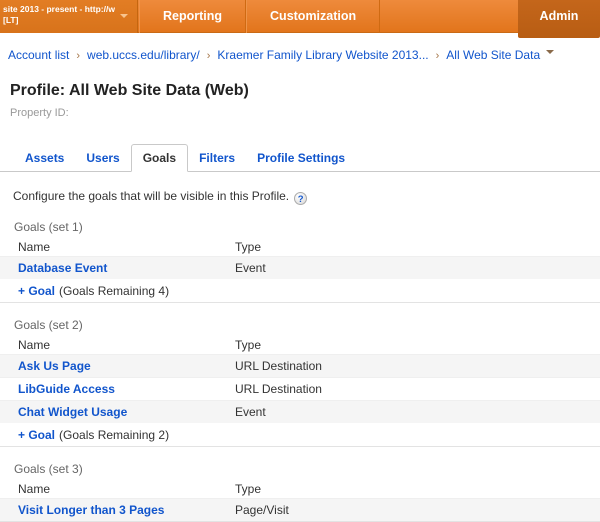 The height and width of the screenshot is (522, 600). Describe the element at coordinates (48, 227) in the screenshot. I see `goal-set-label: Goals (set 1)` at that location.